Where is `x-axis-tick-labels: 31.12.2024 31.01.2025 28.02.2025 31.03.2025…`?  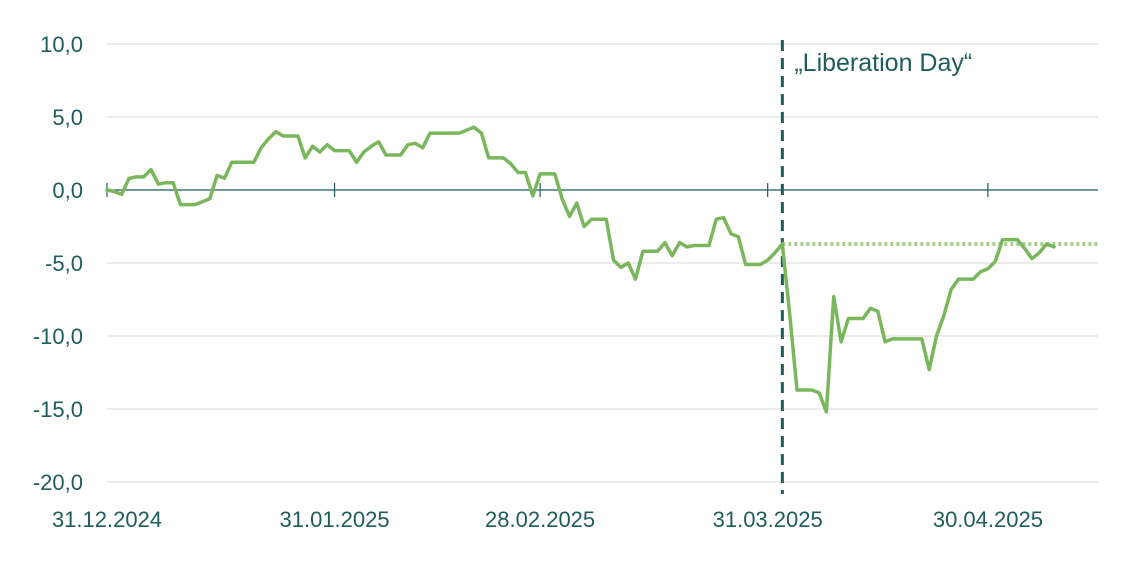 x-axis-tick-labels: 31.12.2024 31.01.2025 28.02.2025 31.03.2025… is located at coordinates (547, 519).